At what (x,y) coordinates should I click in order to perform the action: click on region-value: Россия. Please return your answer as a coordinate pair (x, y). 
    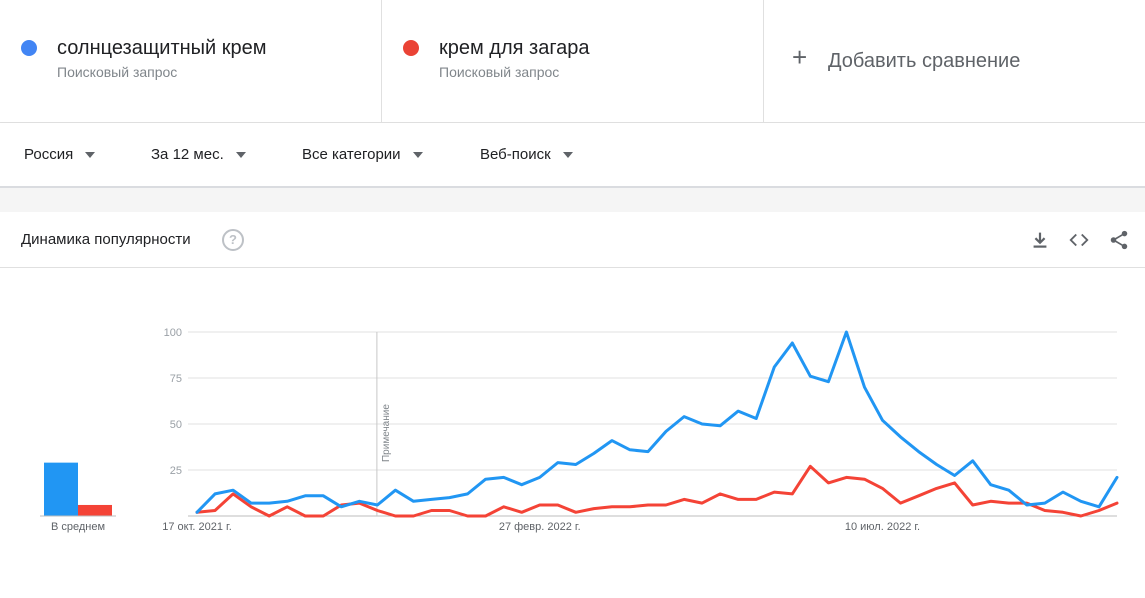
    Looking at the image, I should click on (49, 154).